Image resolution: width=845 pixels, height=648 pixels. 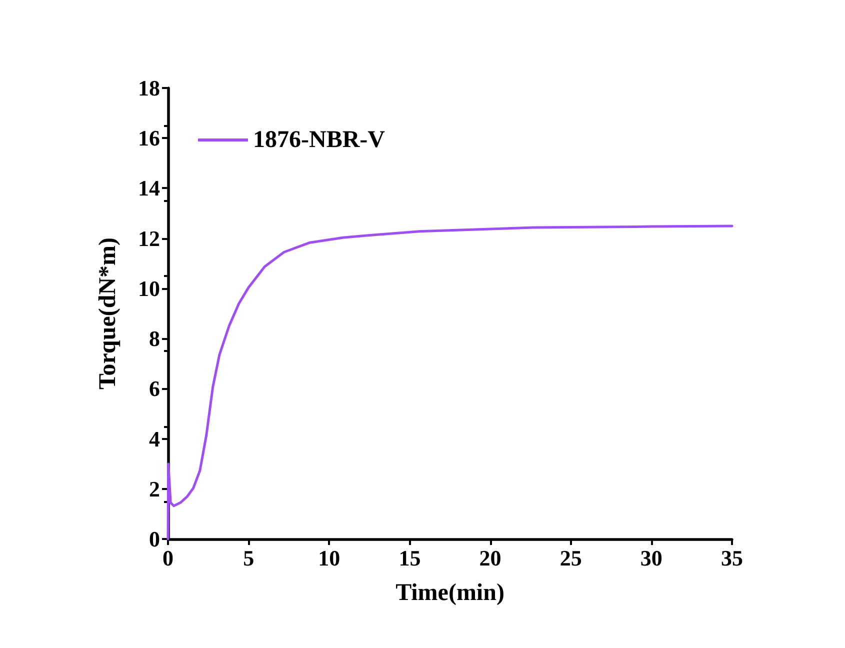 What do you see at coordinates (651, 558) in the screenshot?
I see `x-tick-label: 30` at bounding box center [651, 558].